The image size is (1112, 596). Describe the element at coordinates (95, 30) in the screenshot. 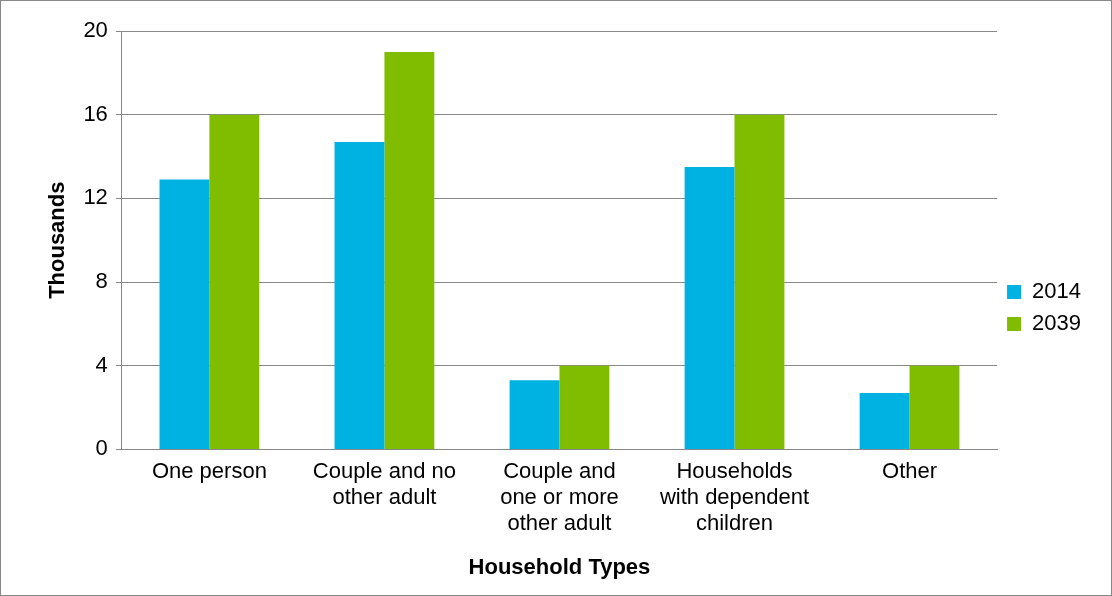

I see `y-tick-label: 20` at that location.